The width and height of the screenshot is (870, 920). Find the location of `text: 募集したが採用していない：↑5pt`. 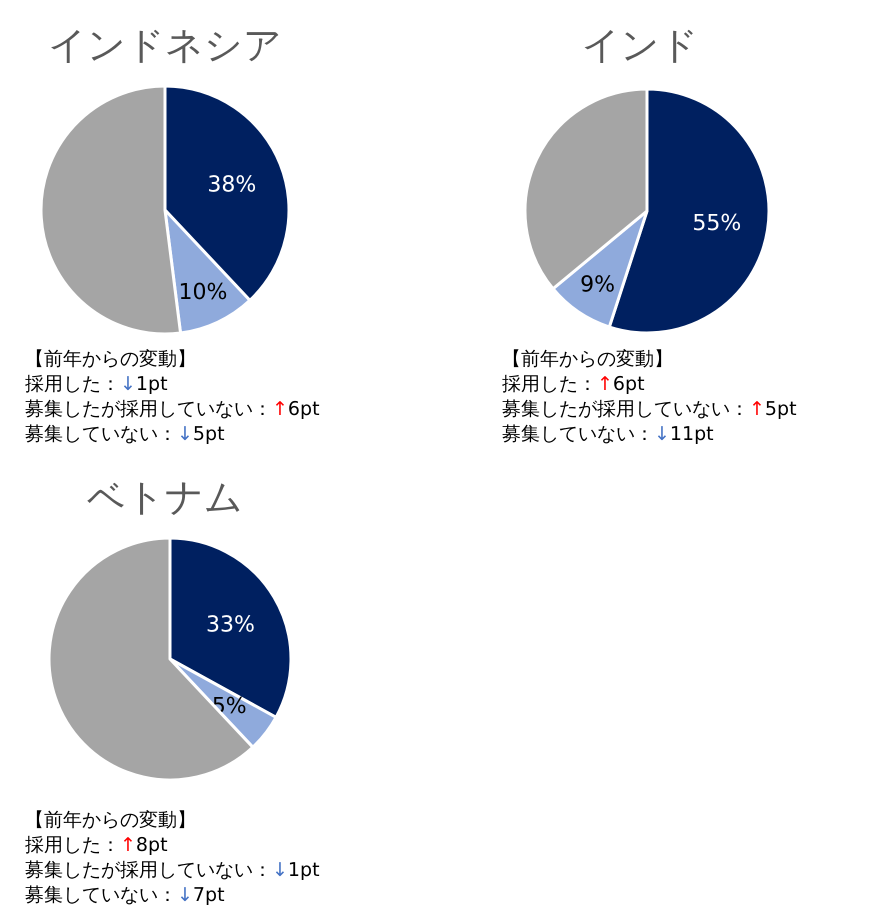

text: 募集したが採用していない：↑5pt is located at coordinates (649, 409).